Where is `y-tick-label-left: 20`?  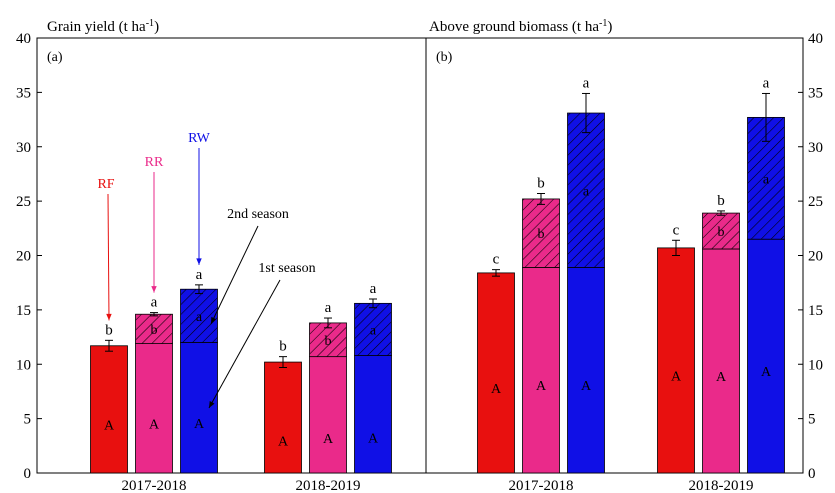 y-tick-label-left: 20 is located at coordinates (23, 257).